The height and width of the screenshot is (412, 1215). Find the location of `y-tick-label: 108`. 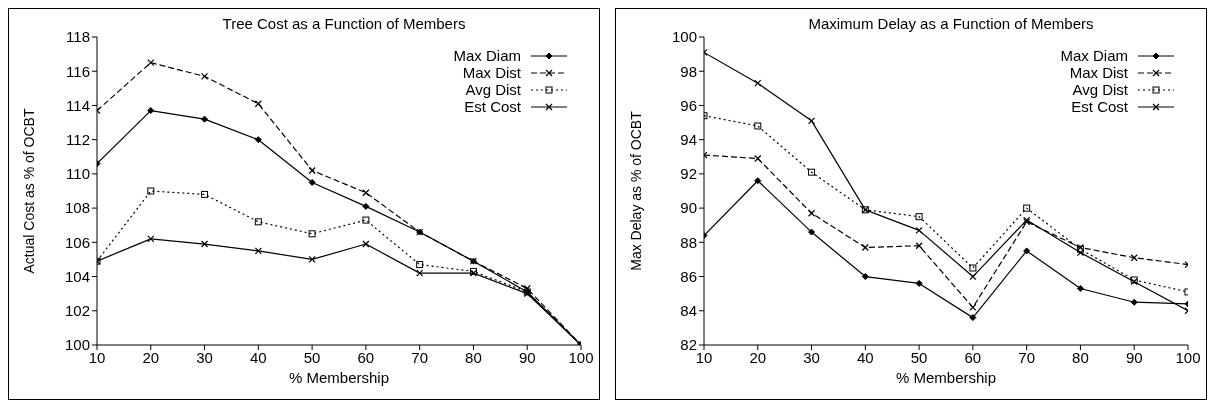

y-tick-label: 108 is located at coordinates (77, 208).